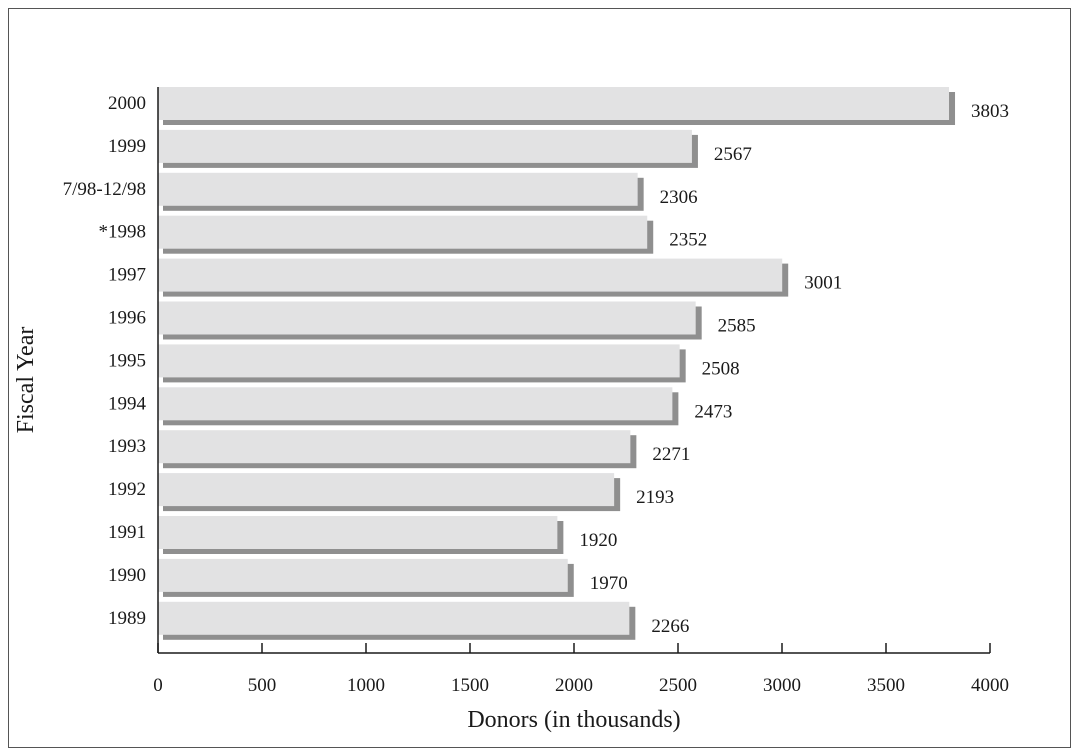  What do you see at coordinates (609, 583) in the screenshot?
I see `data-label: 1970` at bounding box center [609, 583].